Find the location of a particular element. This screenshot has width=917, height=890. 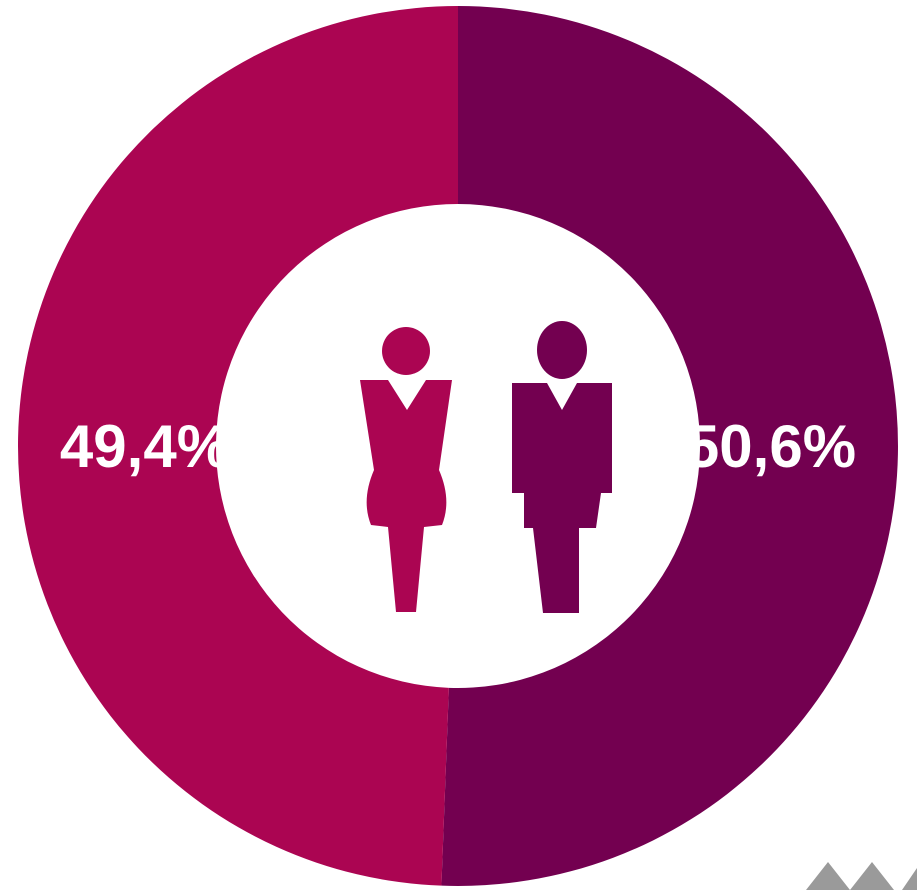

value-label-men: 50,6% is located at coordinates (771, 446).